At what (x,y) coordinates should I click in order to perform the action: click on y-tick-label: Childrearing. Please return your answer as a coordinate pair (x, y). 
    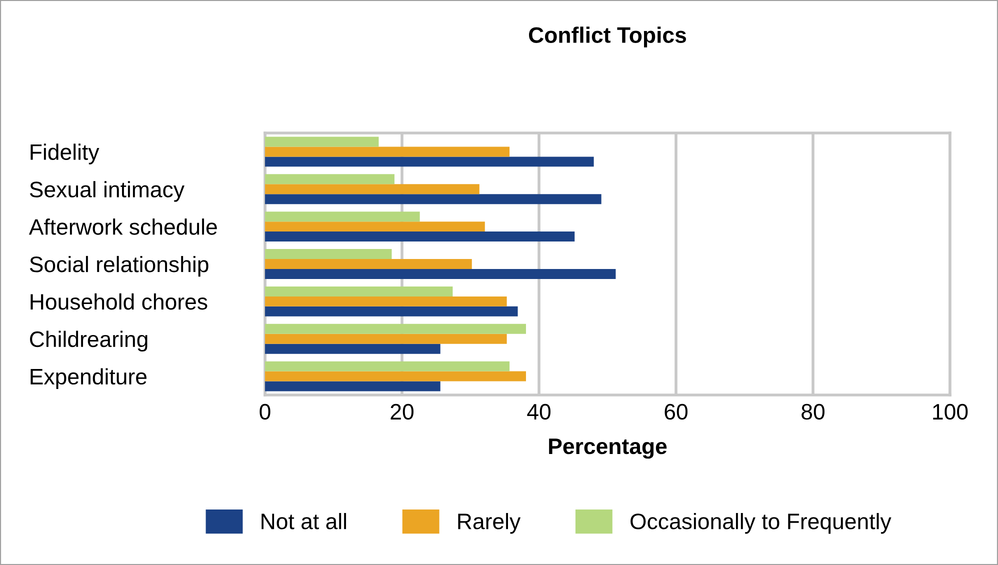
    Looking at the image, I should click on (89, 341).